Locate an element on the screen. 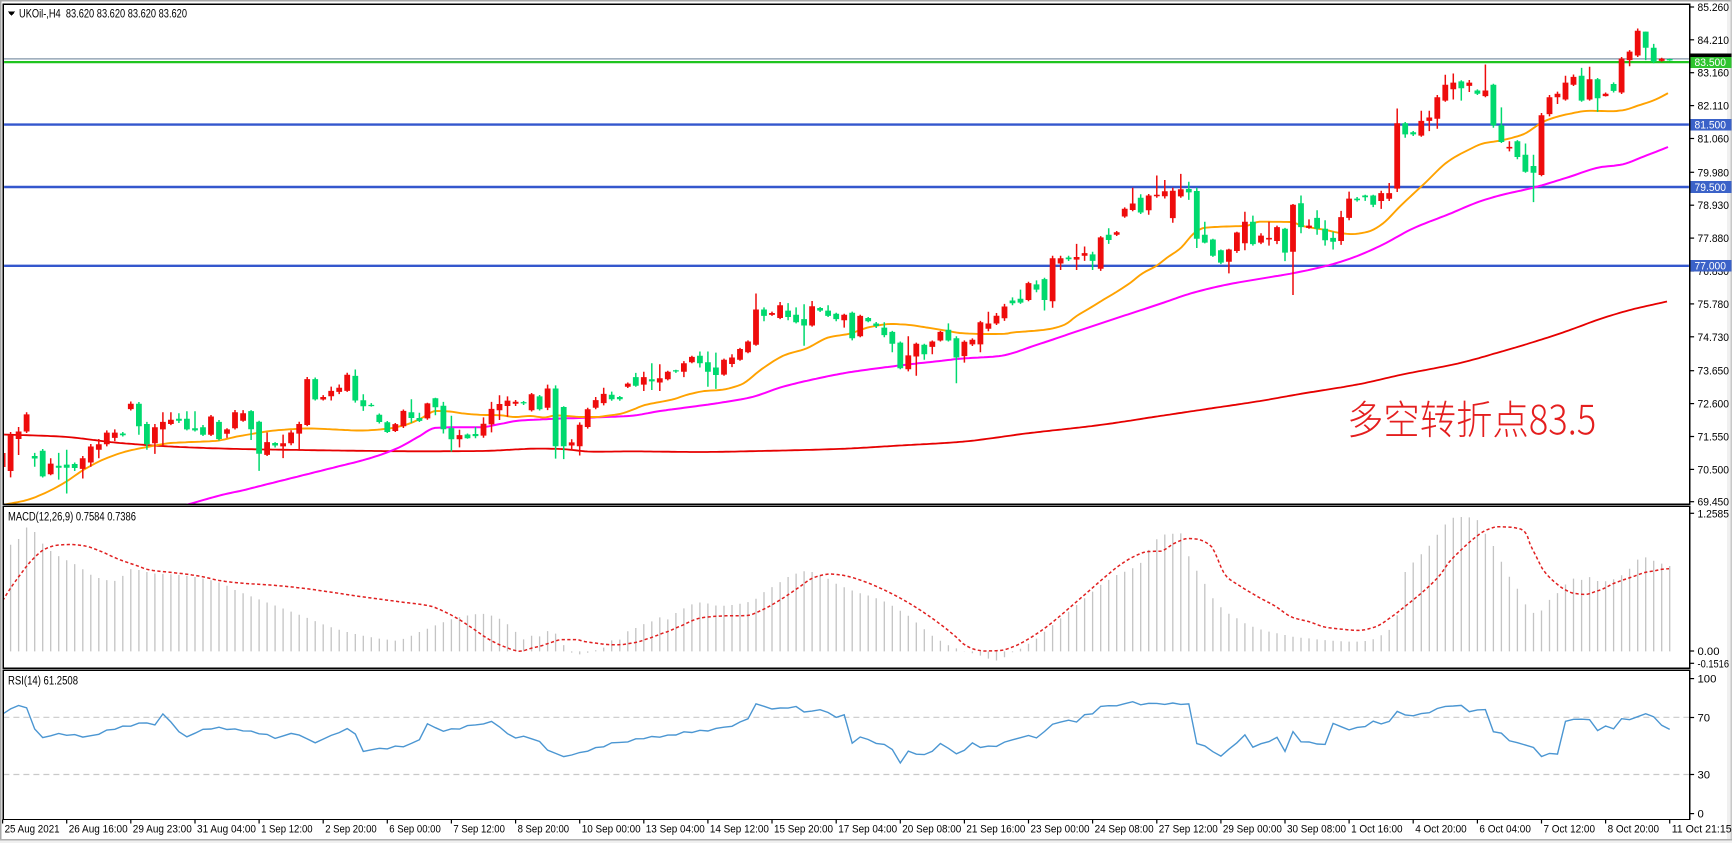 The width and height of the screenshot is (1732, 843). svg-text: 13 Sep 04:00 is located at coordinates (675, 830).